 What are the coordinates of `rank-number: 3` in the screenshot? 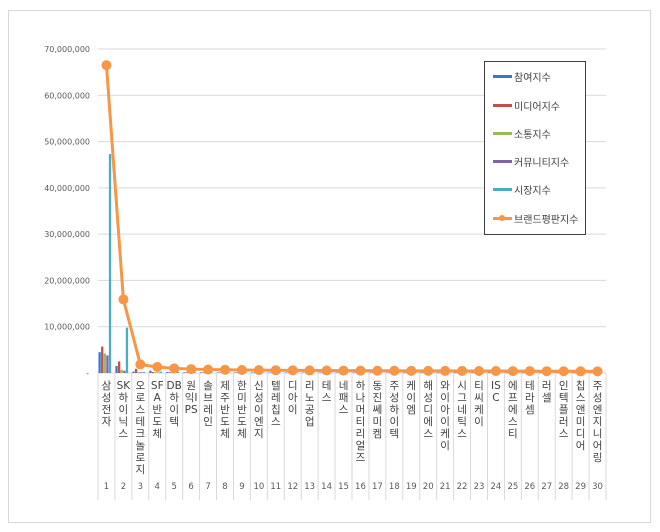 It's located at (140, 487).